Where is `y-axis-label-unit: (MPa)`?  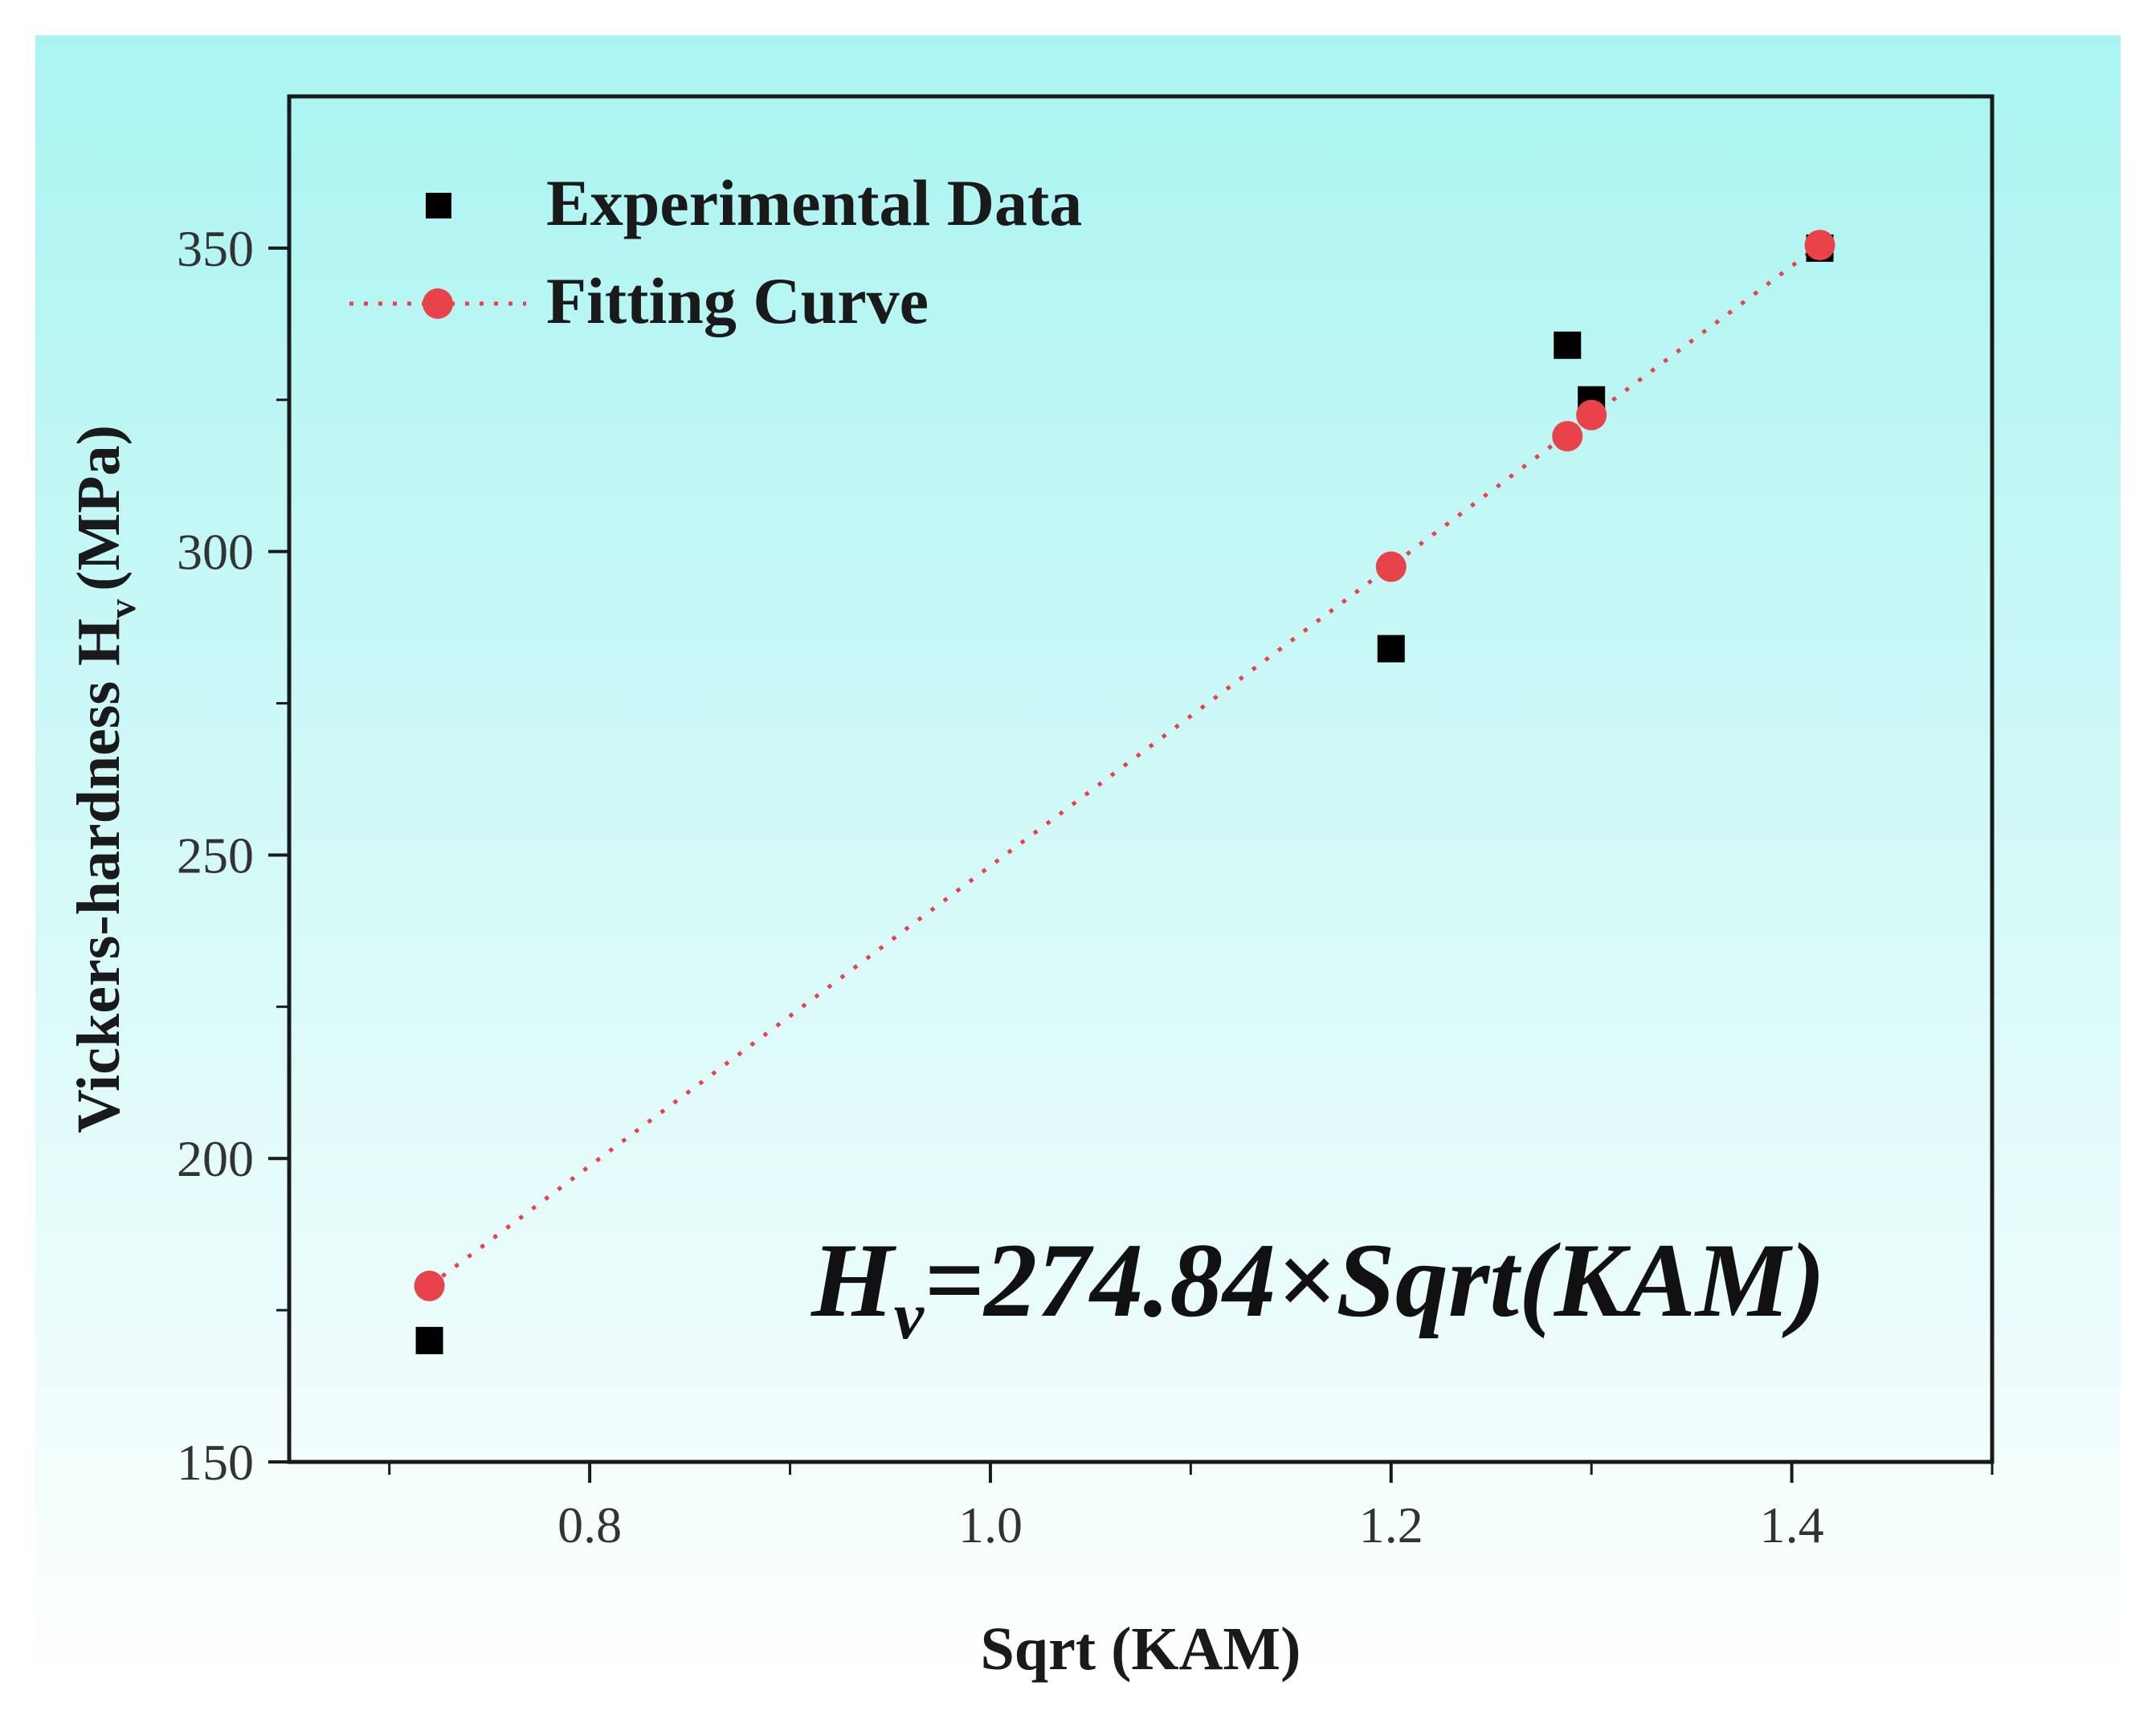
y-axis-label-unit: (MPa) is located at coordinates (99, 508).